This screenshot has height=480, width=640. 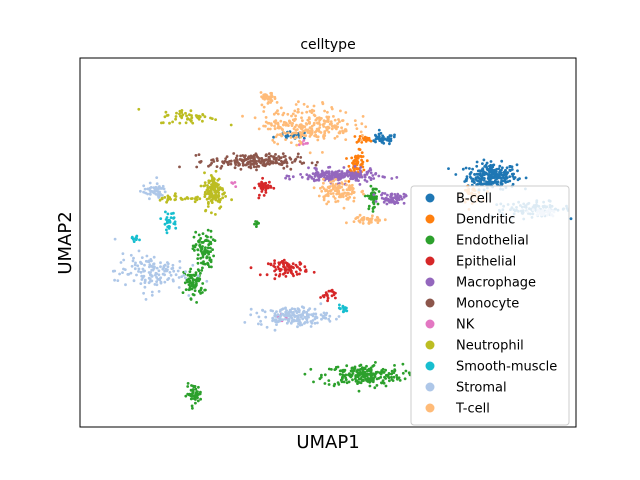 What do you see at coordinates (430, 282) in the screenshot?
I see `legend-marker` at bounding box center [430, 282].